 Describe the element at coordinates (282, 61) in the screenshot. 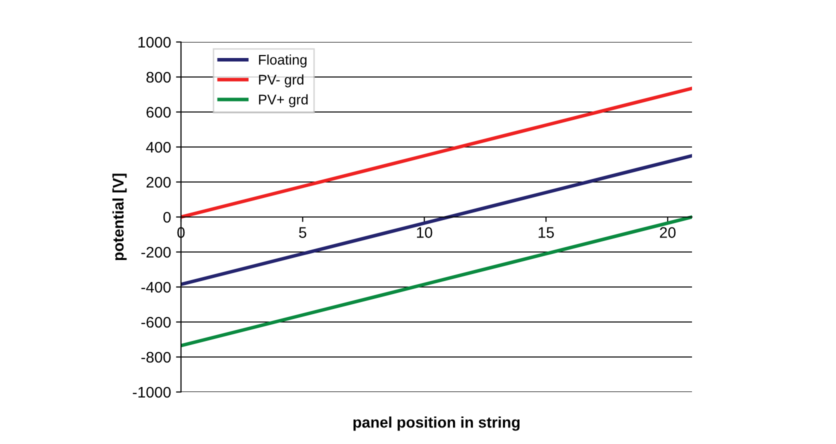

I see `legend-label: Floating` at that location.